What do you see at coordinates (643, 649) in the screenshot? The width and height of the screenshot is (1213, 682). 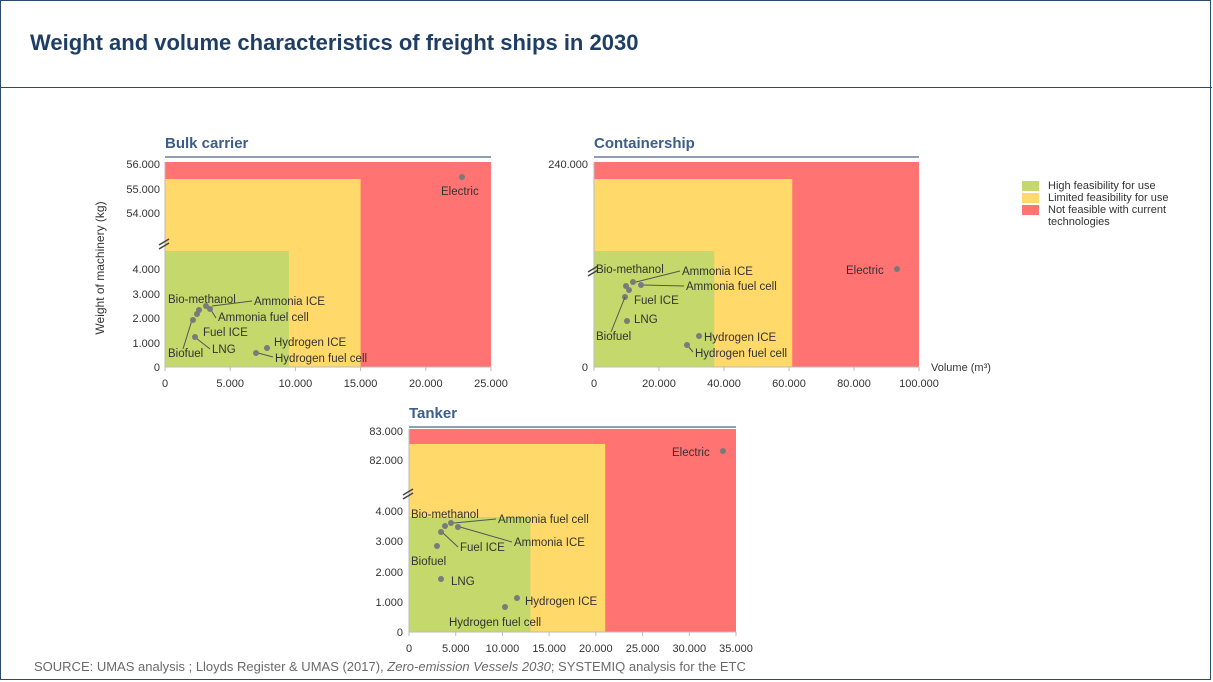 I see `x-tick-label: 25.000` at bounding box center [643, 649].